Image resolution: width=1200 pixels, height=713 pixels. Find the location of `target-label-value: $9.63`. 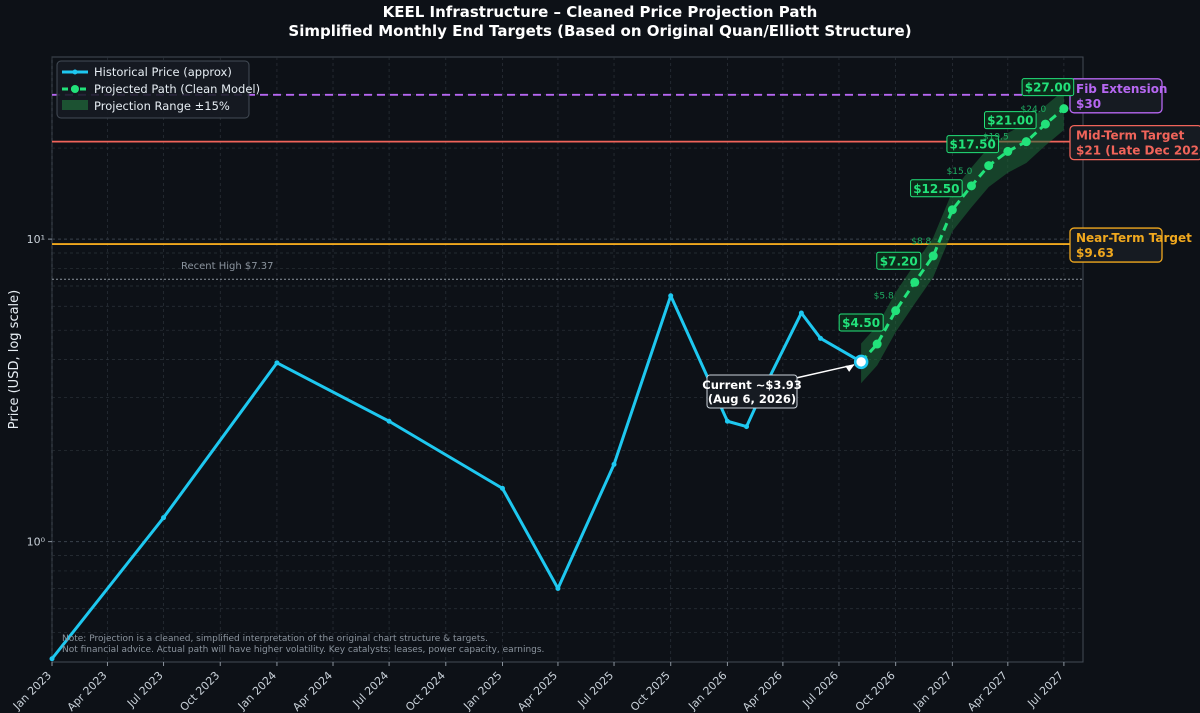

target-label-value: $9.63 is located at coordinates (1095, 253).